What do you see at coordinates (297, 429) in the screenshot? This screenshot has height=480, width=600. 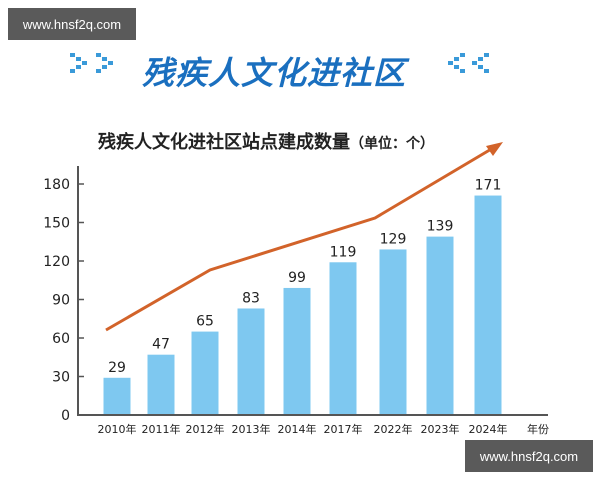 I see `x-tick-label: 2014年` at bounding box center [297, 429].